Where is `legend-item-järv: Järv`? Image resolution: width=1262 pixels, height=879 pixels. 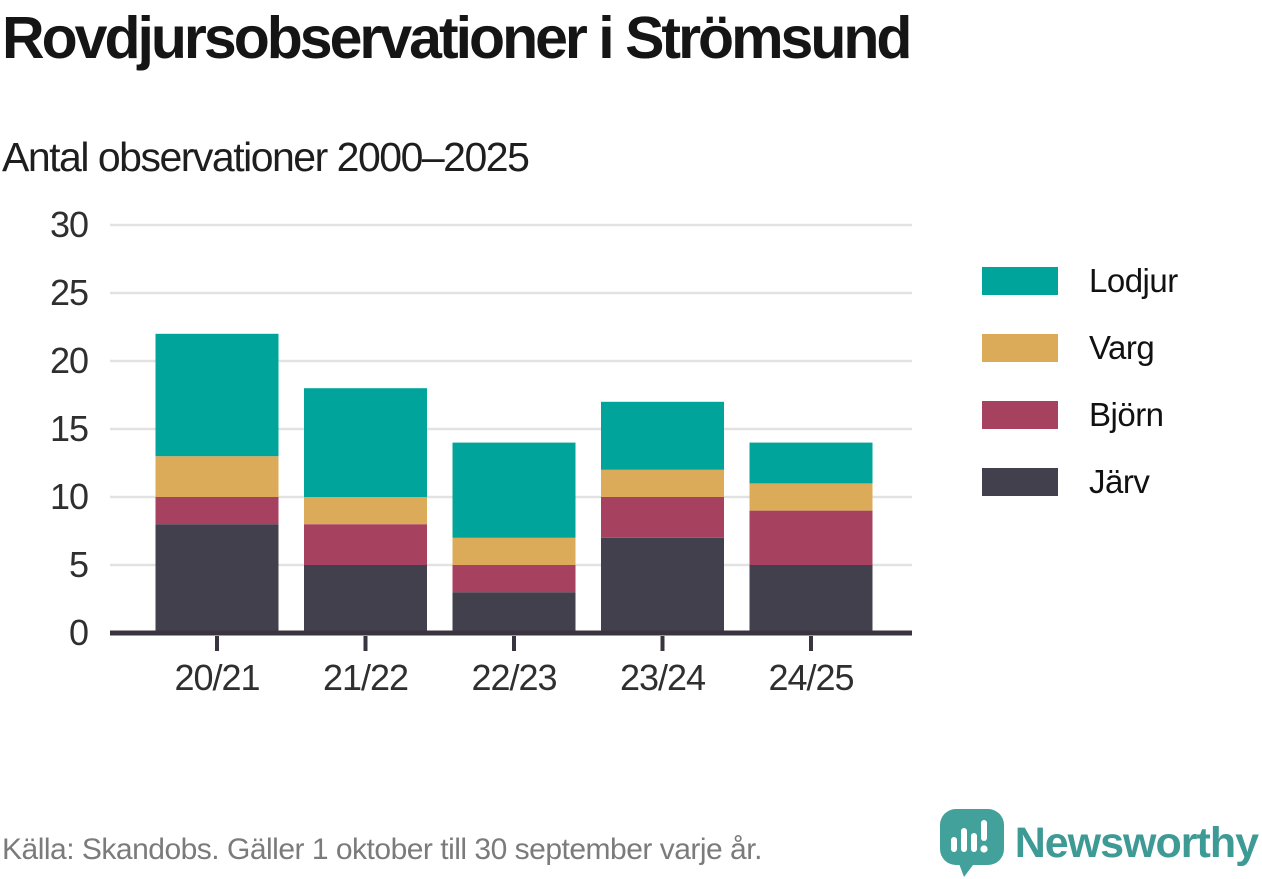
legend-item-järv: Järv is located at coordinates (1080, 482).